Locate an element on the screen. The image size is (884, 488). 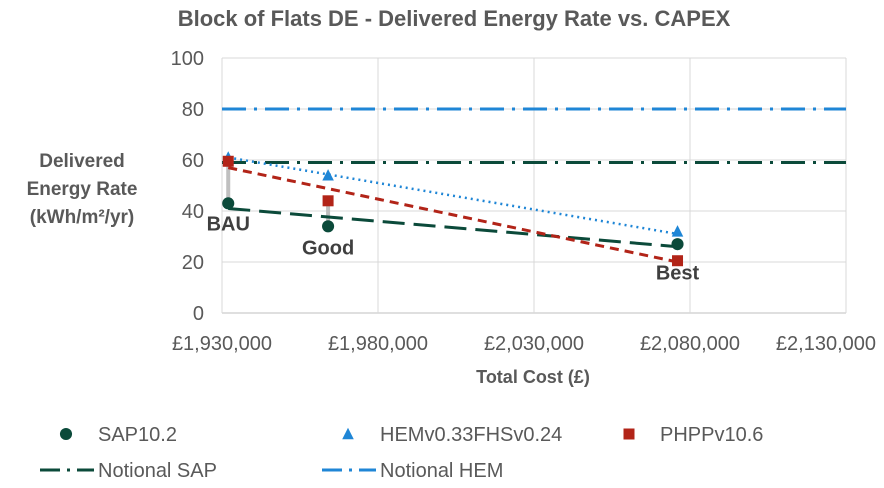
y-tick-label-100: 100 is located at coordinates (187, 59).